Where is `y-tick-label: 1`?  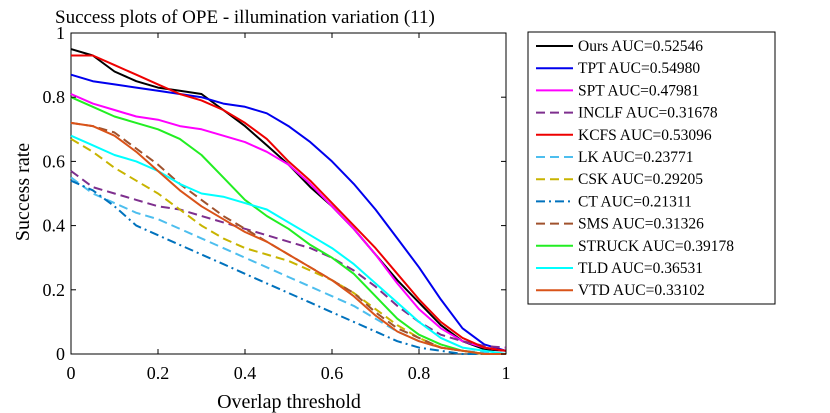
y-tick-label: 1 is located at coordinates (60, 33).